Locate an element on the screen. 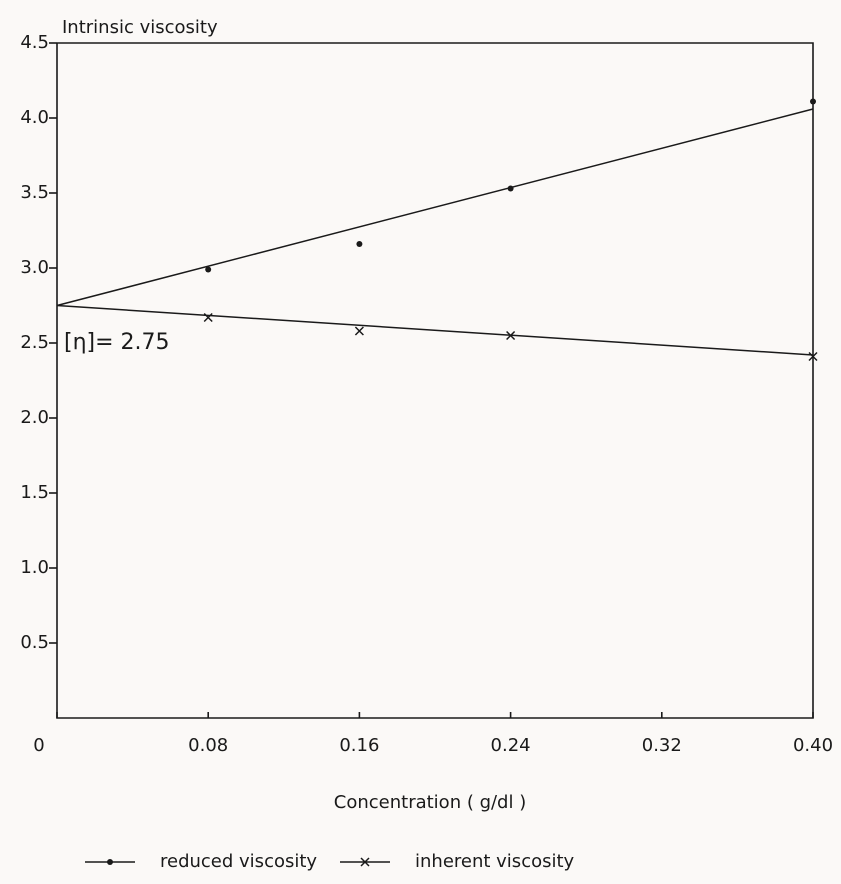 The image size is (841, 884). x-tick-label: 0.24 is located at coordinates (511, 745).